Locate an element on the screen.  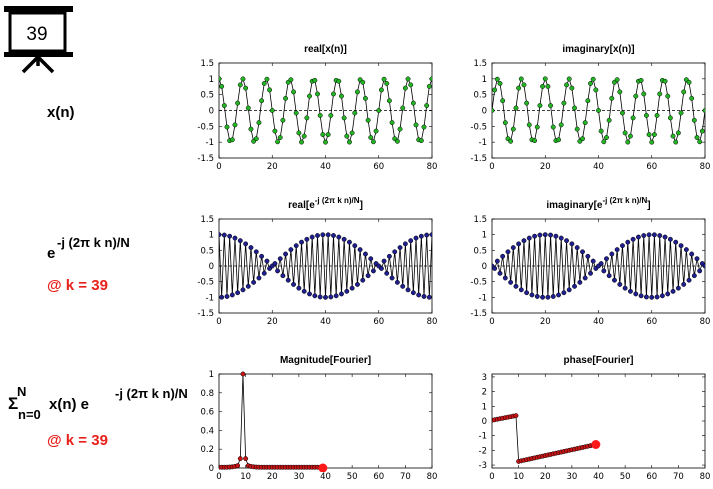
y-tick-label: 0.5 is located at coordinates (207, 251).